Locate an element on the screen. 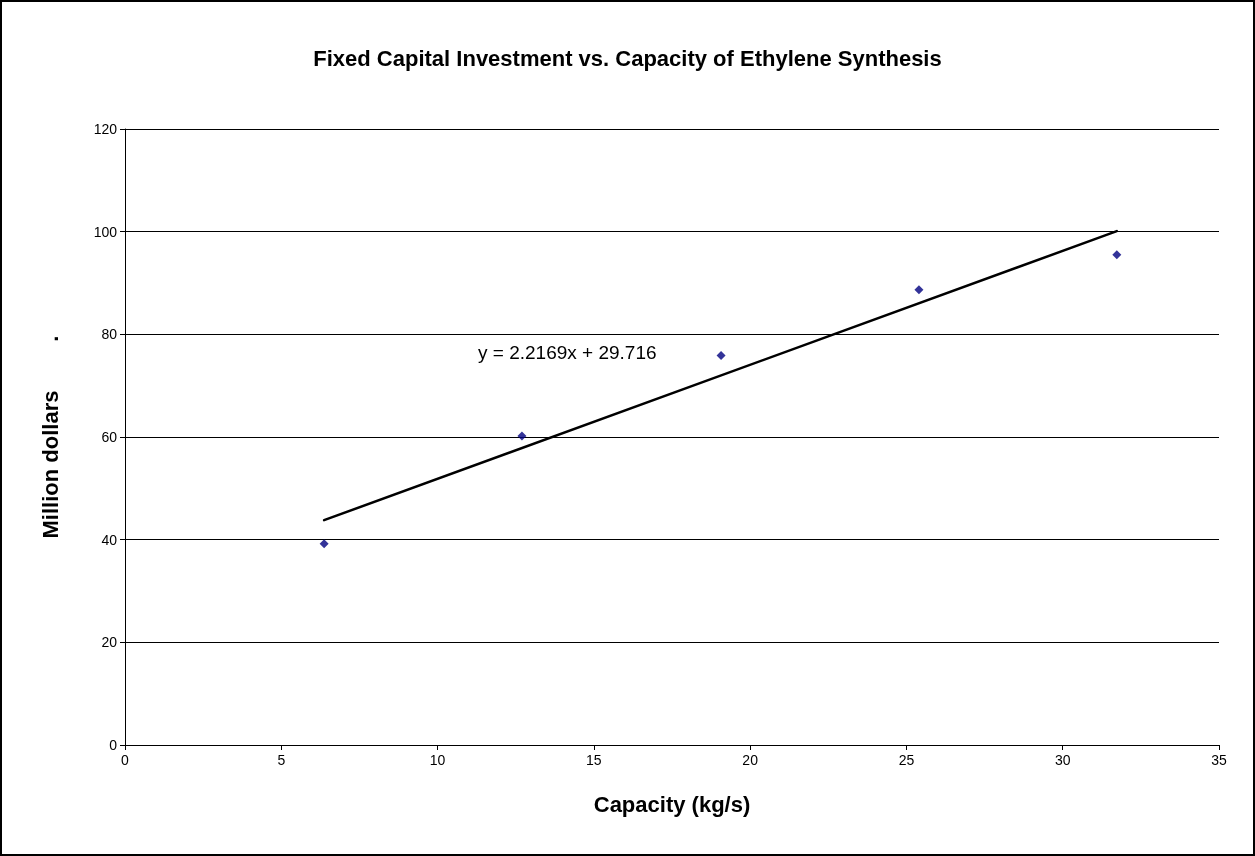 Image resolution: width=1255 pixels, height=856 pixels. x-tick-label: 5 is located at coordinates (281, 760).